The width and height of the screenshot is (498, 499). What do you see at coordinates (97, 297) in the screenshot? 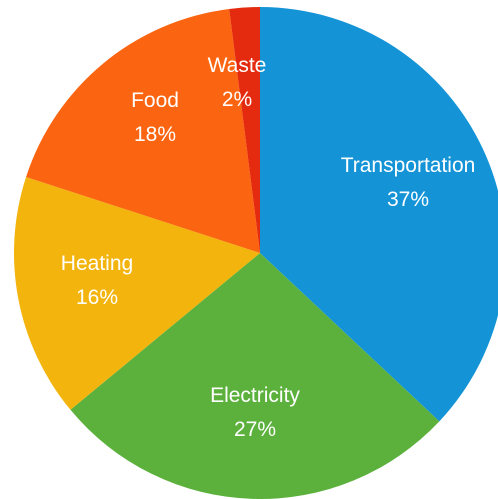
I see `slice-value-heating: 16%` at bounding box center [97, 297].